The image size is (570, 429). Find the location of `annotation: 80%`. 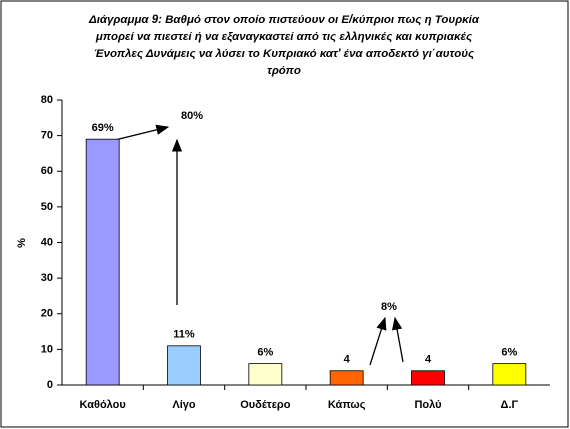

annotation: 80% is located at coordinates (192, 116).